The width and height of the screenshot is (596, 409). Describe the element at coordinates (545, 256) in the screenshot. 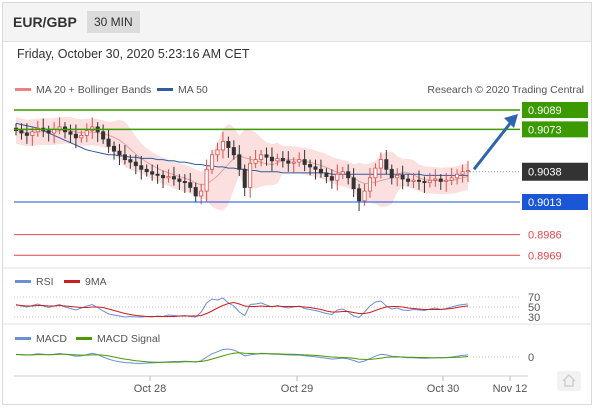

I see `support-price-label: 0.8969` at that location.